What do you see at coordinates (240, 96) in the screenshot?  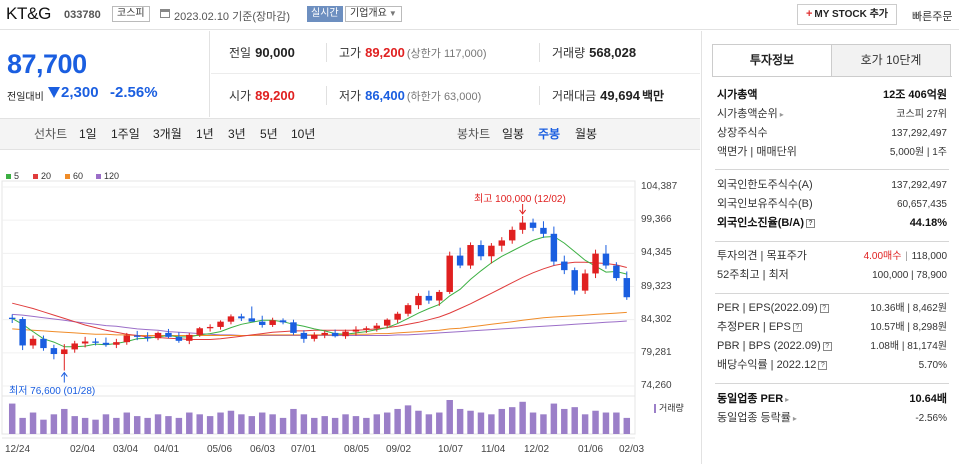 I see `open-label: 시가` at bounding box center [240, 96].